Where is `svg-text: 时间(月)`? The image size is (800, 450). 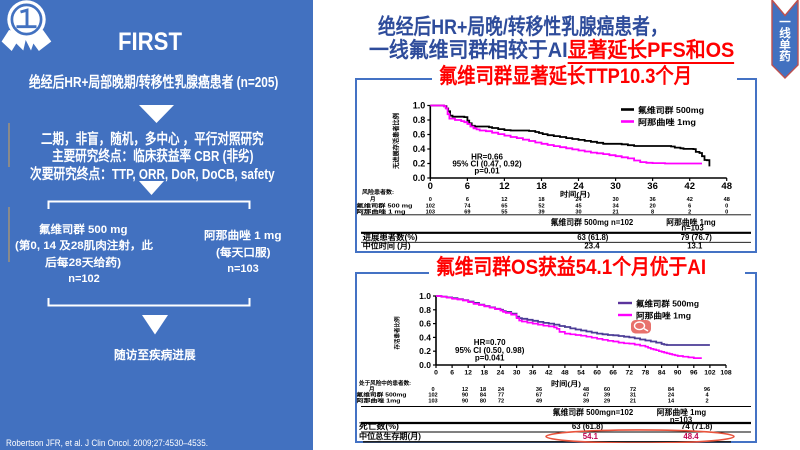 svg-text: 时间(月) is located at coordinates (566, 383).